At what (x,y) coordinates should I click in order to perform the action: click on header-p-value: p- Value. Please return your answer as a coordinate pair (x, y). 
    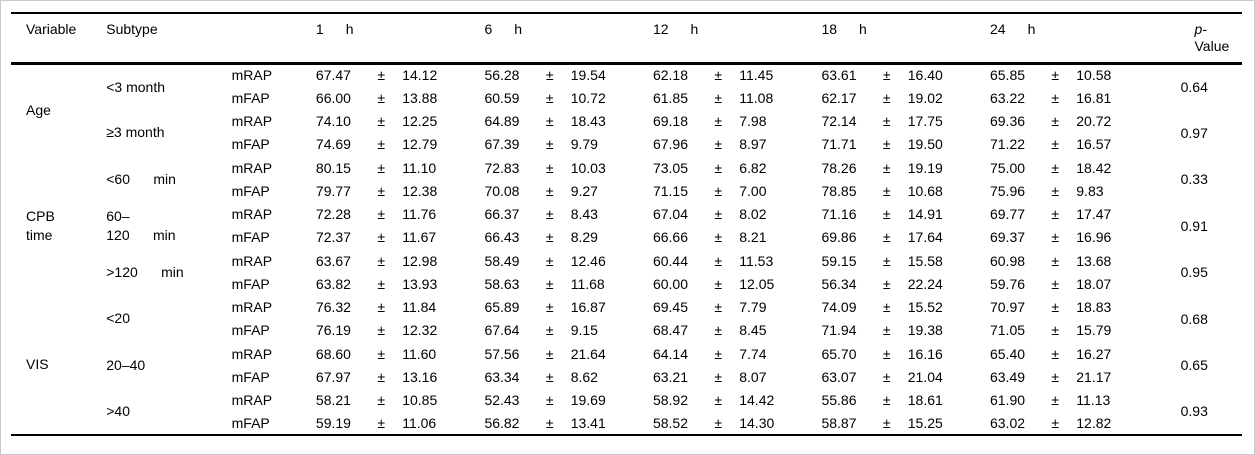
    Looking at the image, I should click on (1195, 38).